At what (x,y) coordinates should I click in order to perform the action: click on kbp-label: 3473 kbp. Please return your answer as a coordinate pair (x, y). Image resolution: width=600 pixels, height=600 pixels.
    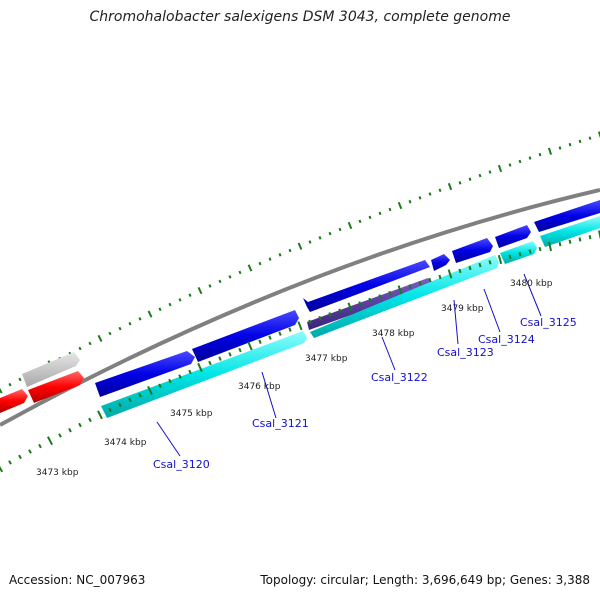
    Looking at the image, I should click on (57, 473).